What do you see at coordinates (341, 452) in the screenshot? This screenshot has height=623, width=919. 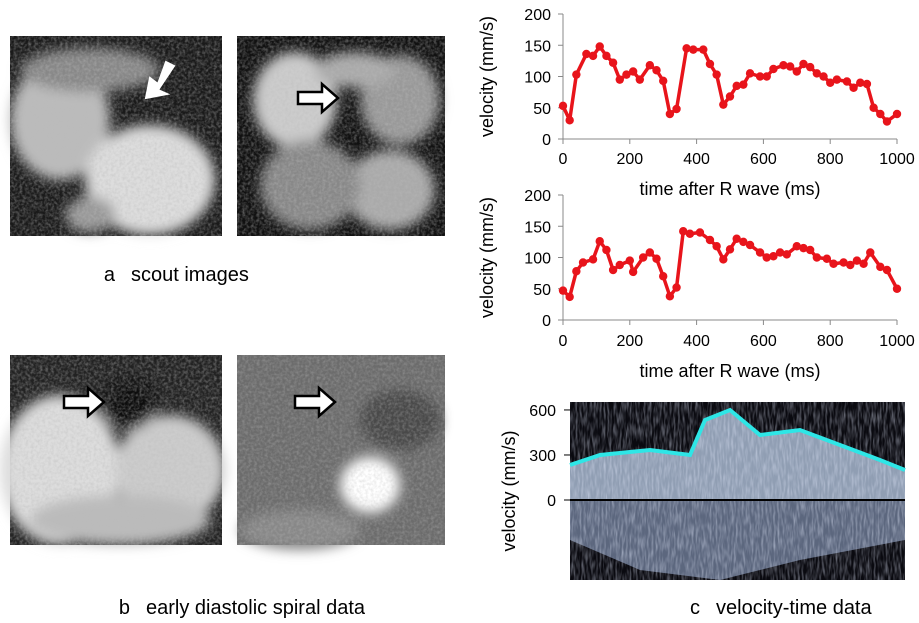 I see `spiral-phase-image` at bounding box center [341, 452].